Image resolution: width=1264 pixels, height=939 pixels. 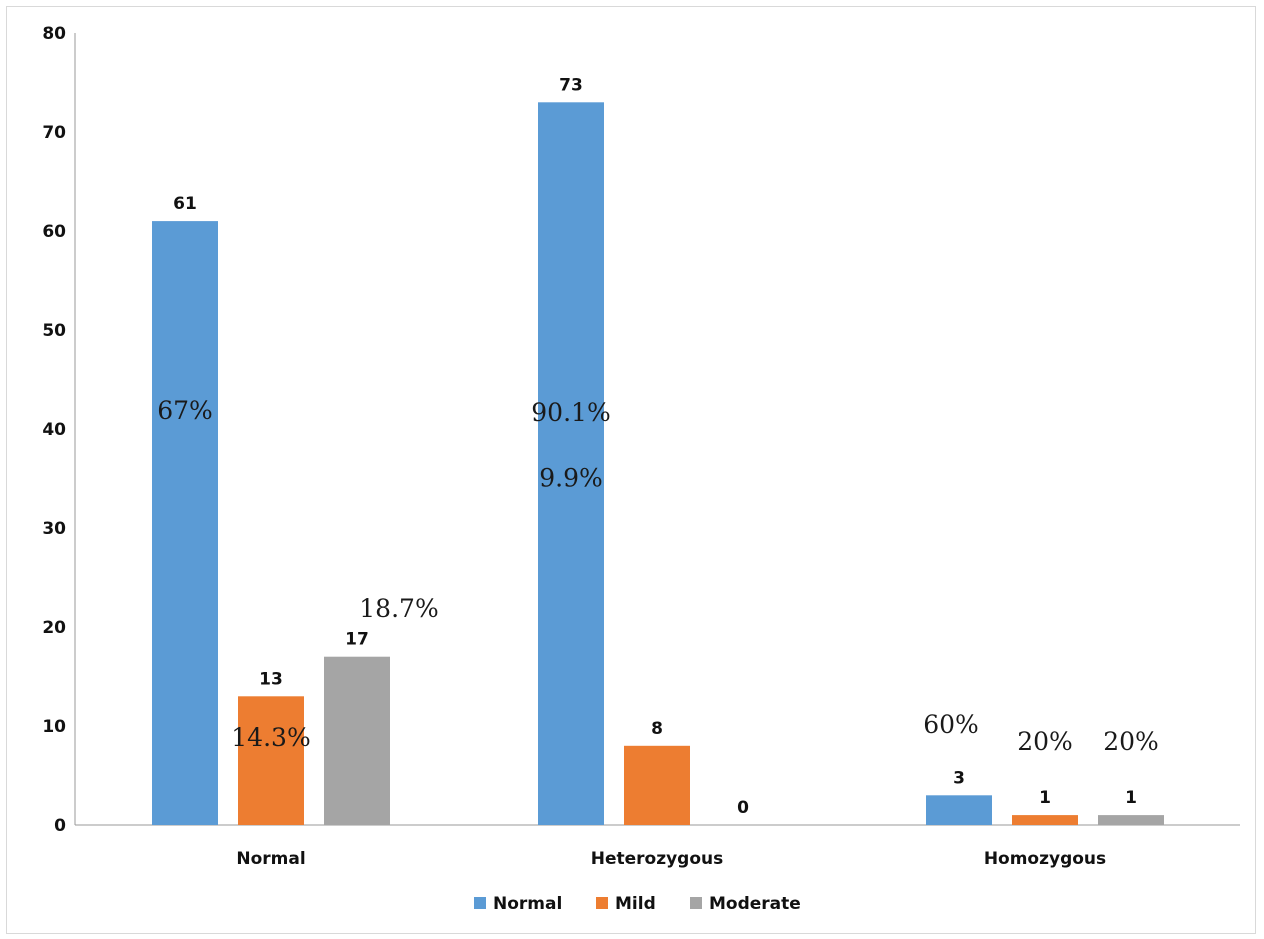 I want to click on bar-normal-moderate, so click(x=357, y=740).